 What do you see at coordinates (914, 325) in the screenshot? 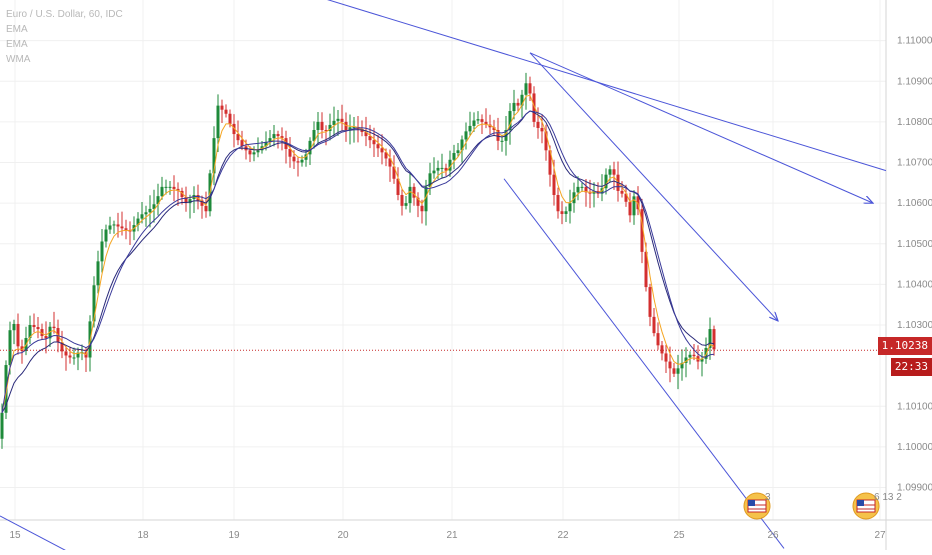
I see `y-tick-label: 1.10300` at bounding box center [914, 325].